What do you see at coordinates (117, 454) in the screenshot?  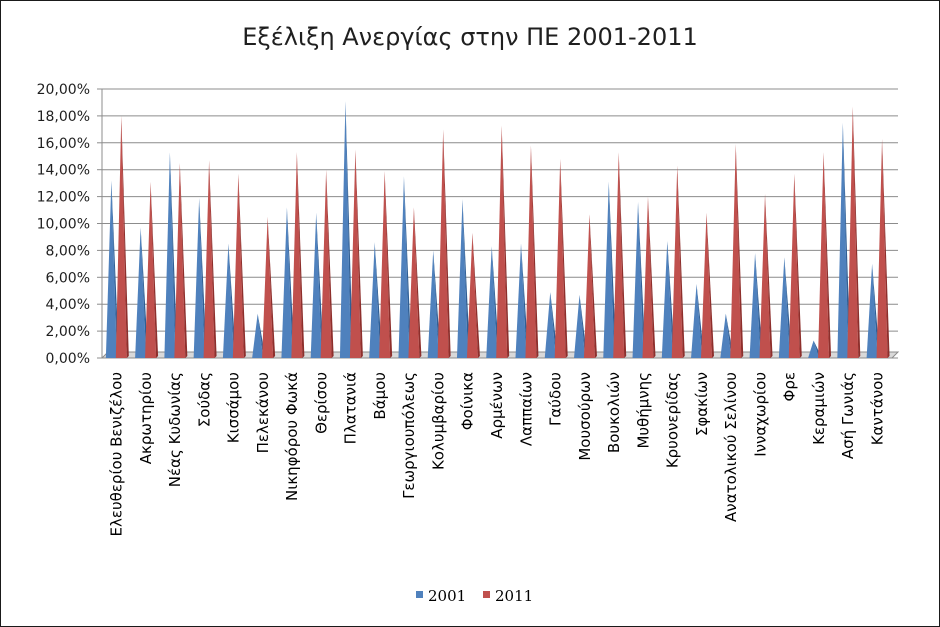 I see `x-tick-label: Ελευθερίου Βενιζέλου` at bounding box center [117, 454].